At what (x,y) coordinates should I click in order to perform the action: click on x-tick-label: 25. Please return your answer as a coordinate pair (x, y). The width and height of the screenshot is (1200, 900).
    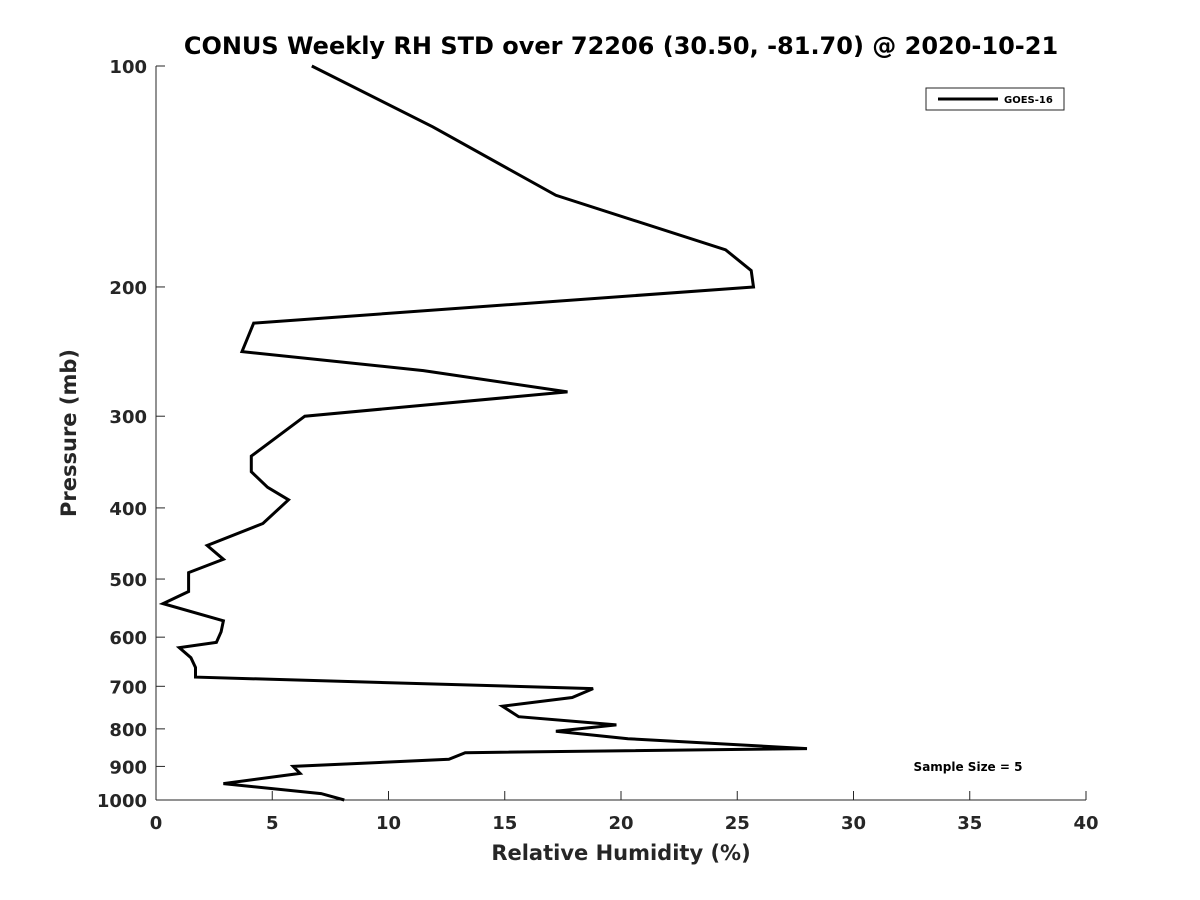
    Looking at the image, I should click on (737, 823).